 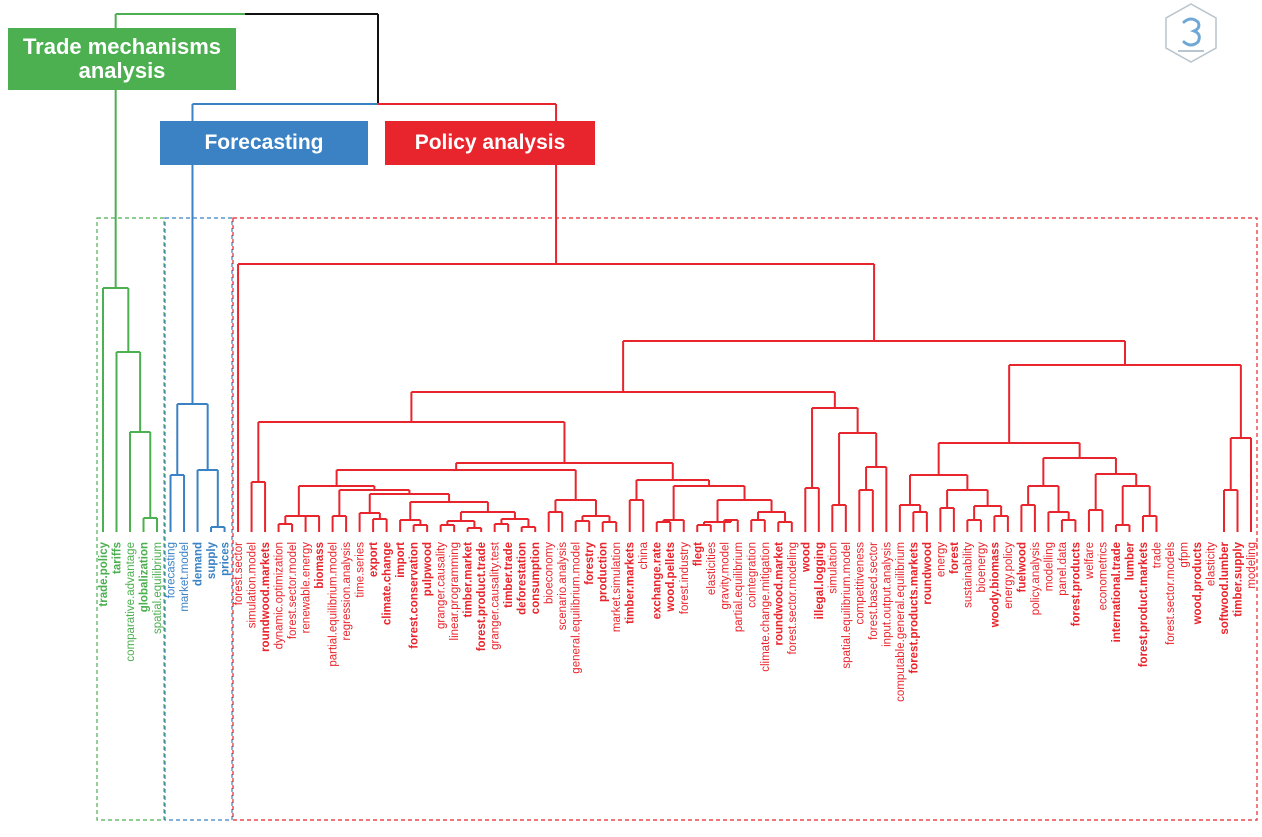 I want to click on leaf-label: elasticity, so click(x=1211, y=564).